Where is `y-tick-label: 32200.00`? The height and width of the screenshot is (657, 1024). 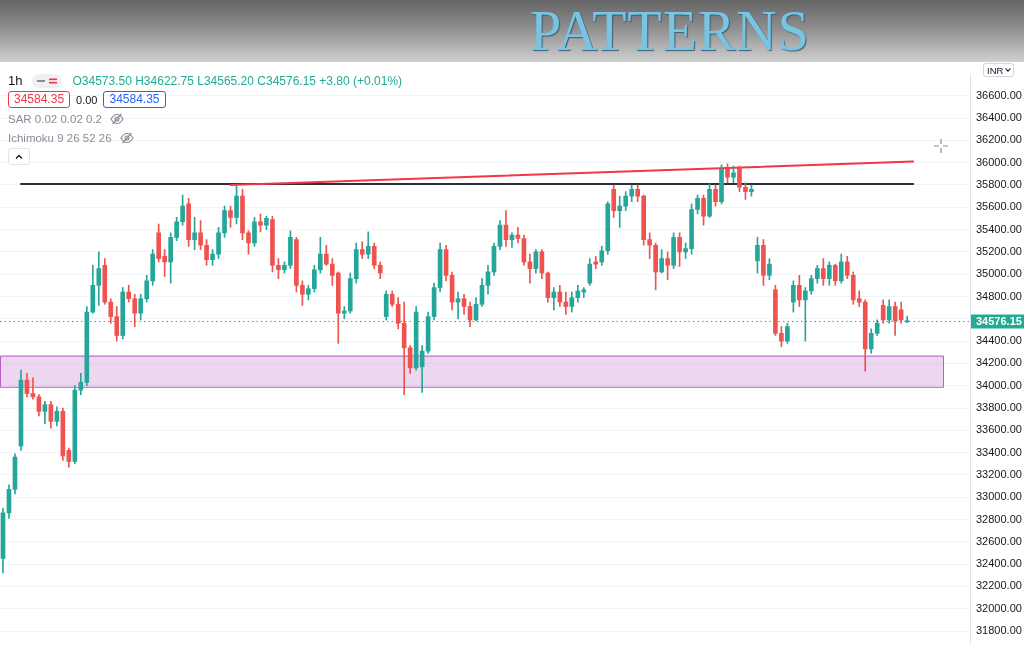
y-tick-label: 32200.00 is located at coordinates (999, 585).